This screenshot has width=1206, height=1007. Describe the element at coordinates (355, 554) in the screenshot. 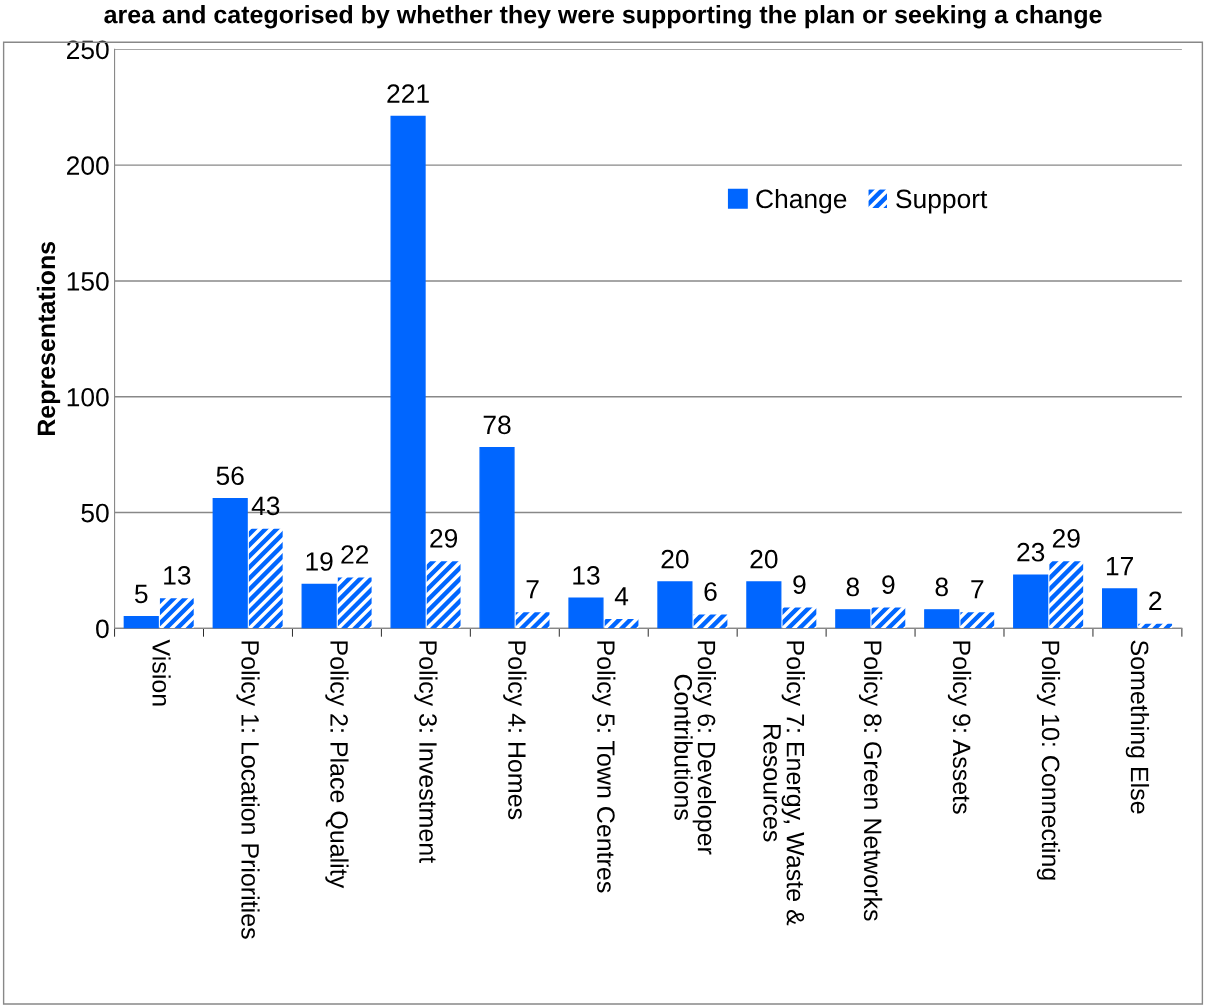

I see `data-label: 22` at that location.